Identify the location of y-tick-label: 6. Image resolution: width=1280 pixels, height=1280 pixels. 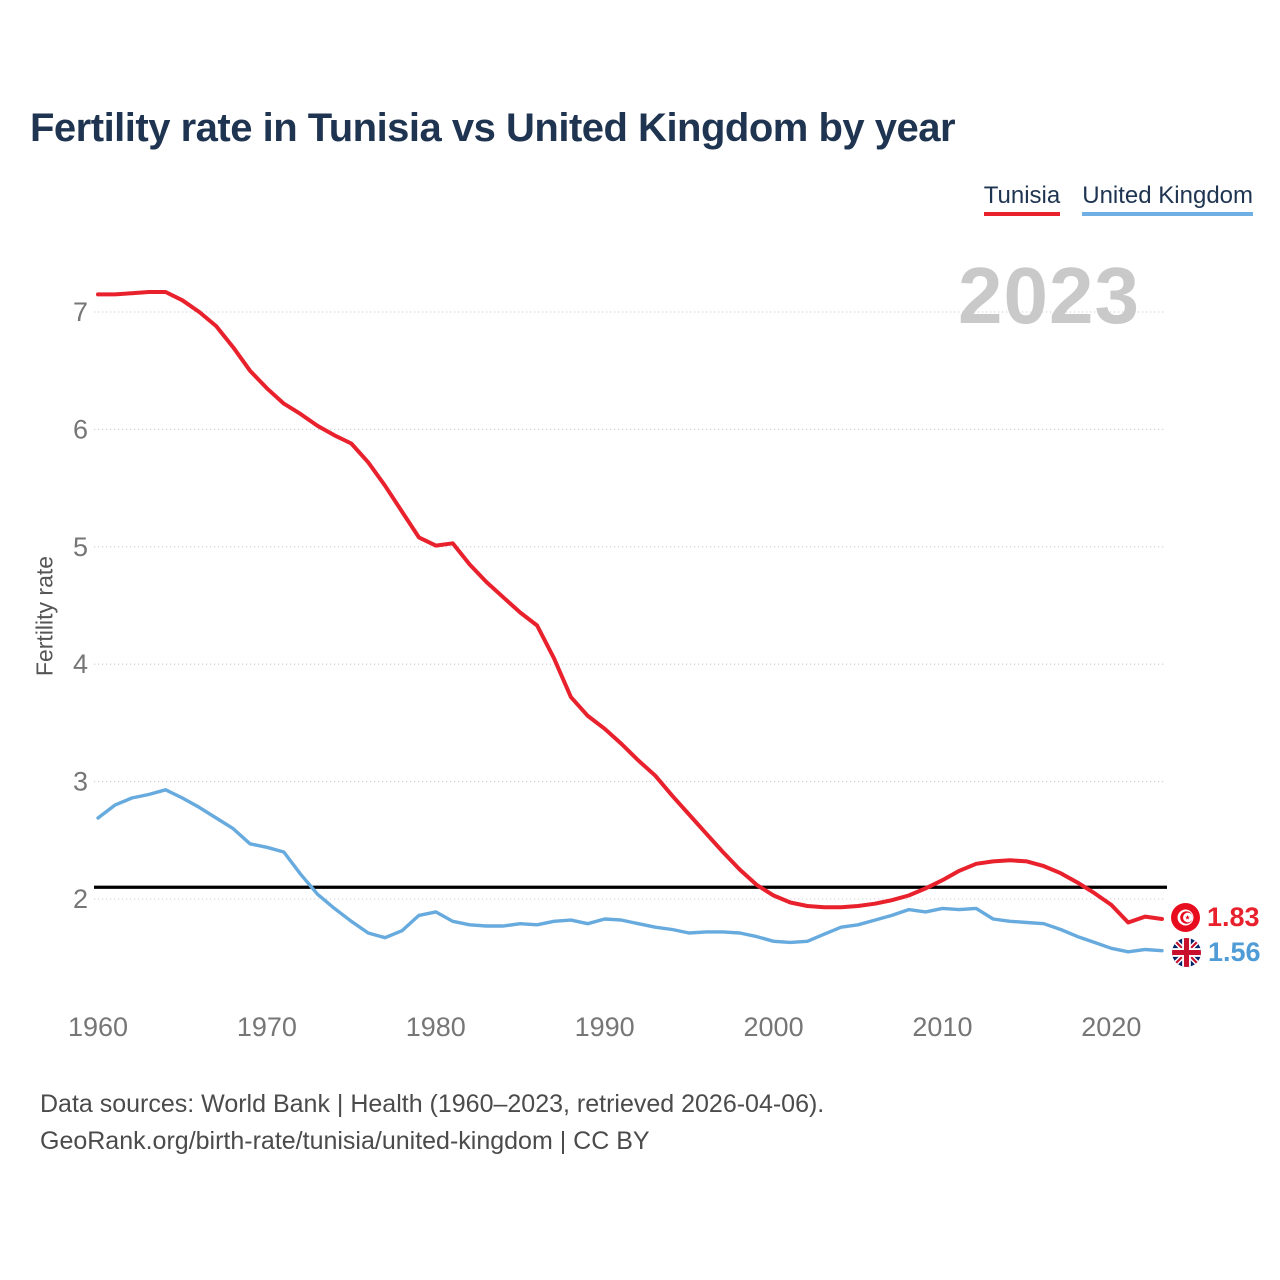
(80, 429).